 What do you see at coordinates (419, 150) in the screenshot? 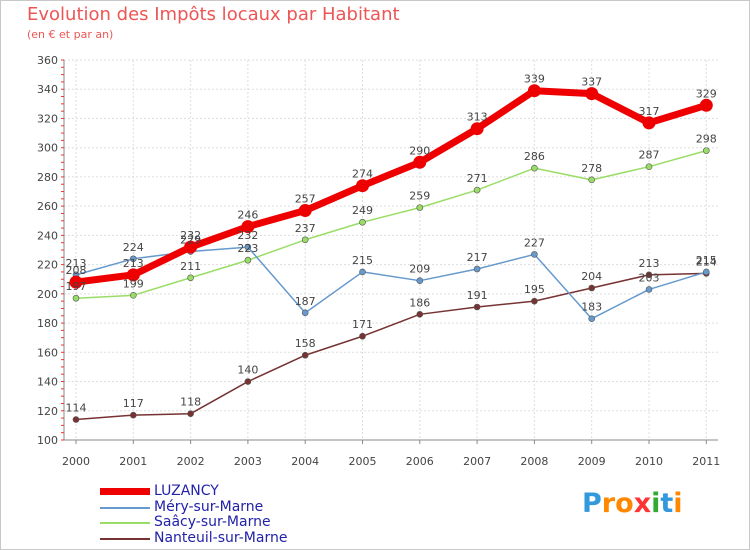
I see `data-label: 290` at bounding box center [419, 150].